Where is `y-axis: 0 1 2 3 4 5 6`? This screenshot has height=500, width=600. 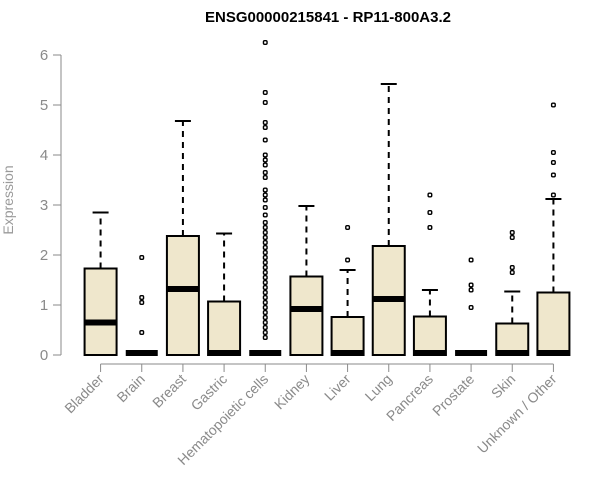 y-axis: 0 1 2 3 4 5 6 is located at coordinates (51, 205).